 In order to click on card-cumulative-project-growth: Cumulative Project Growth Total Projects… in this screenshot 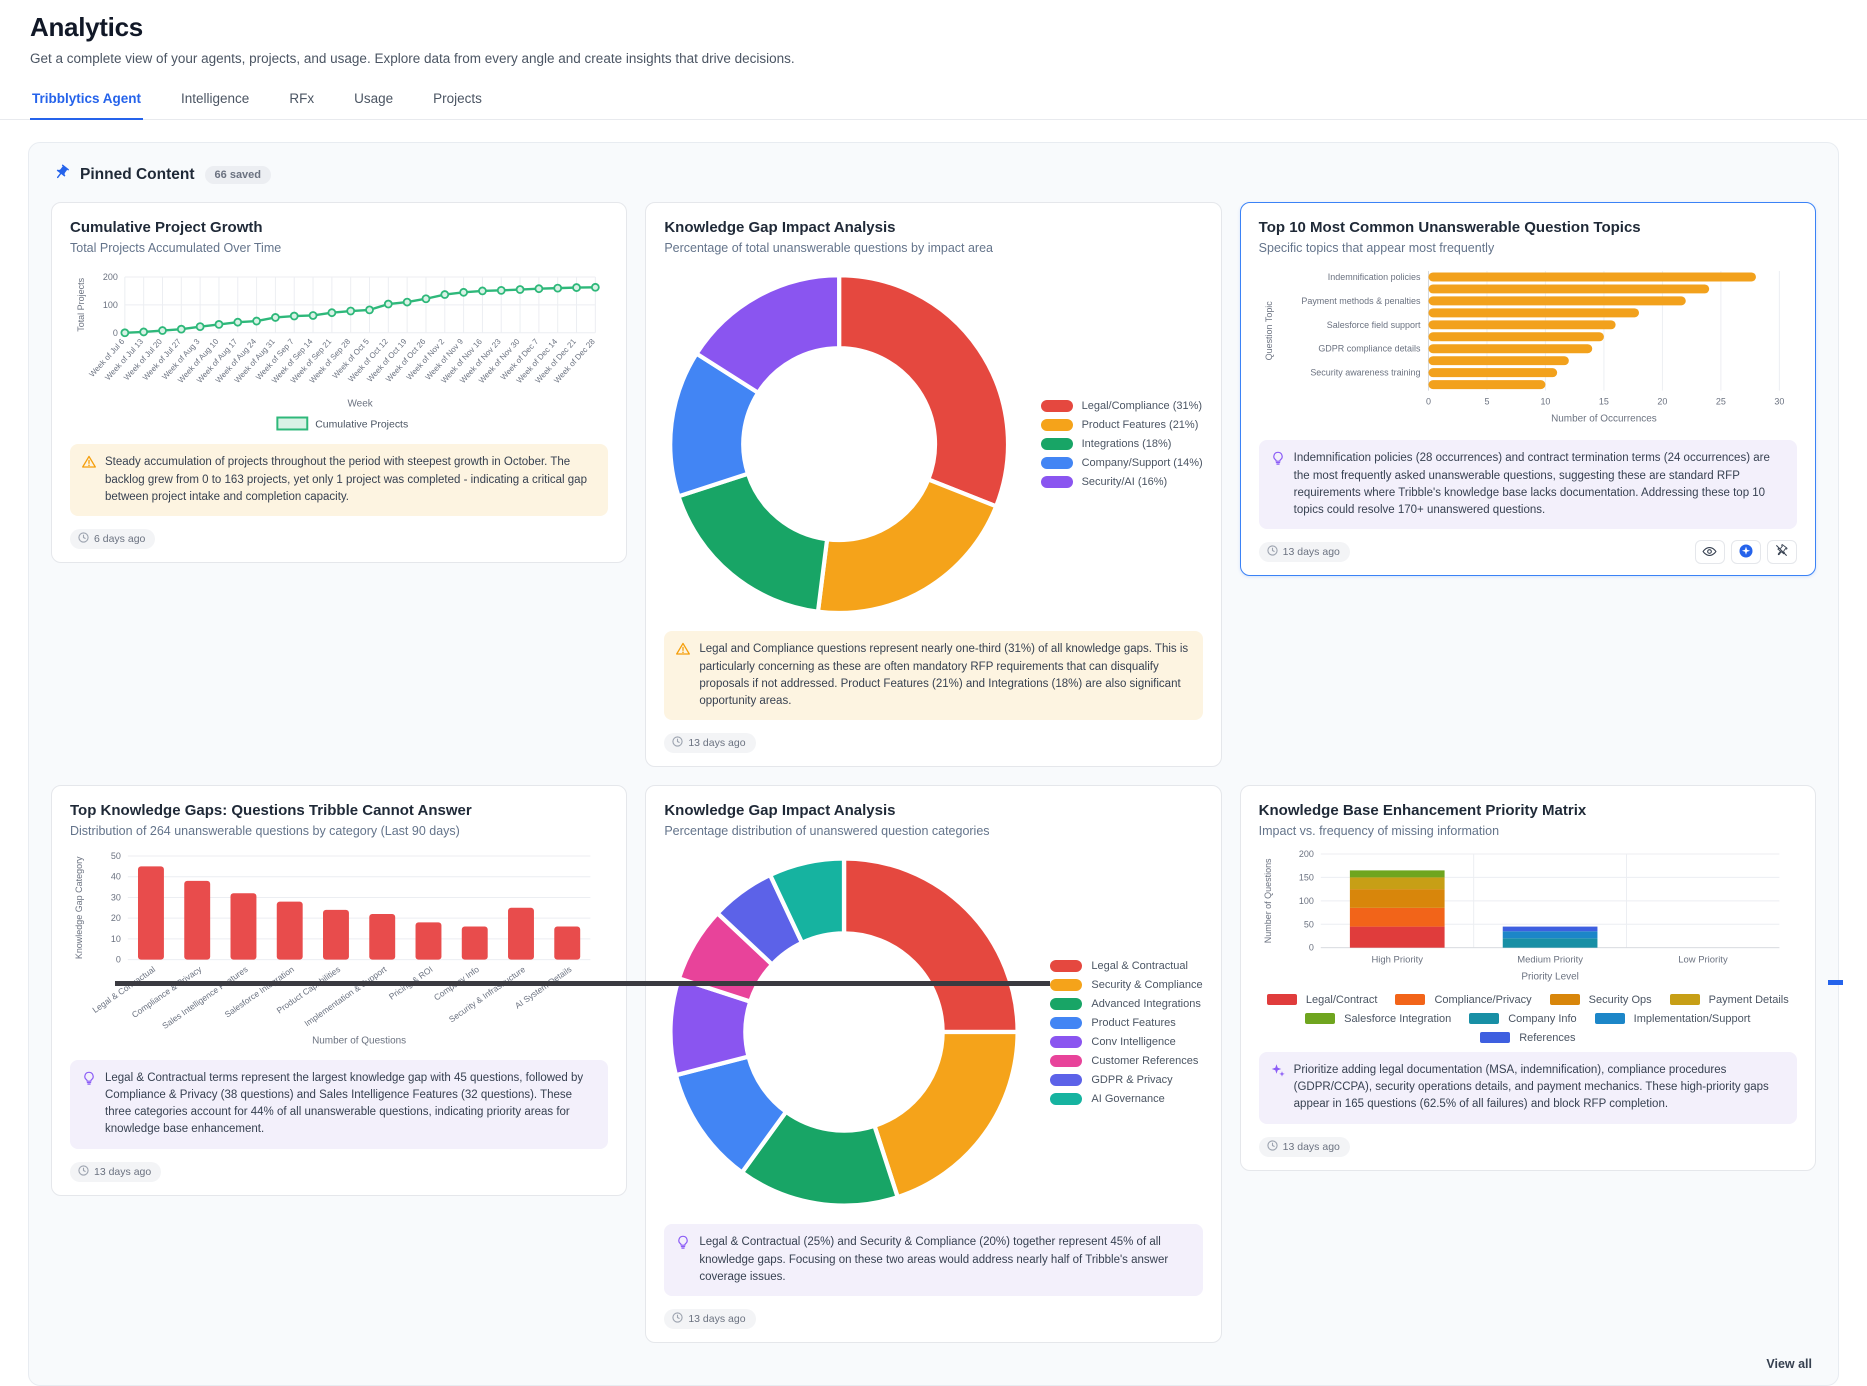, I will do `click(339, 383)`.